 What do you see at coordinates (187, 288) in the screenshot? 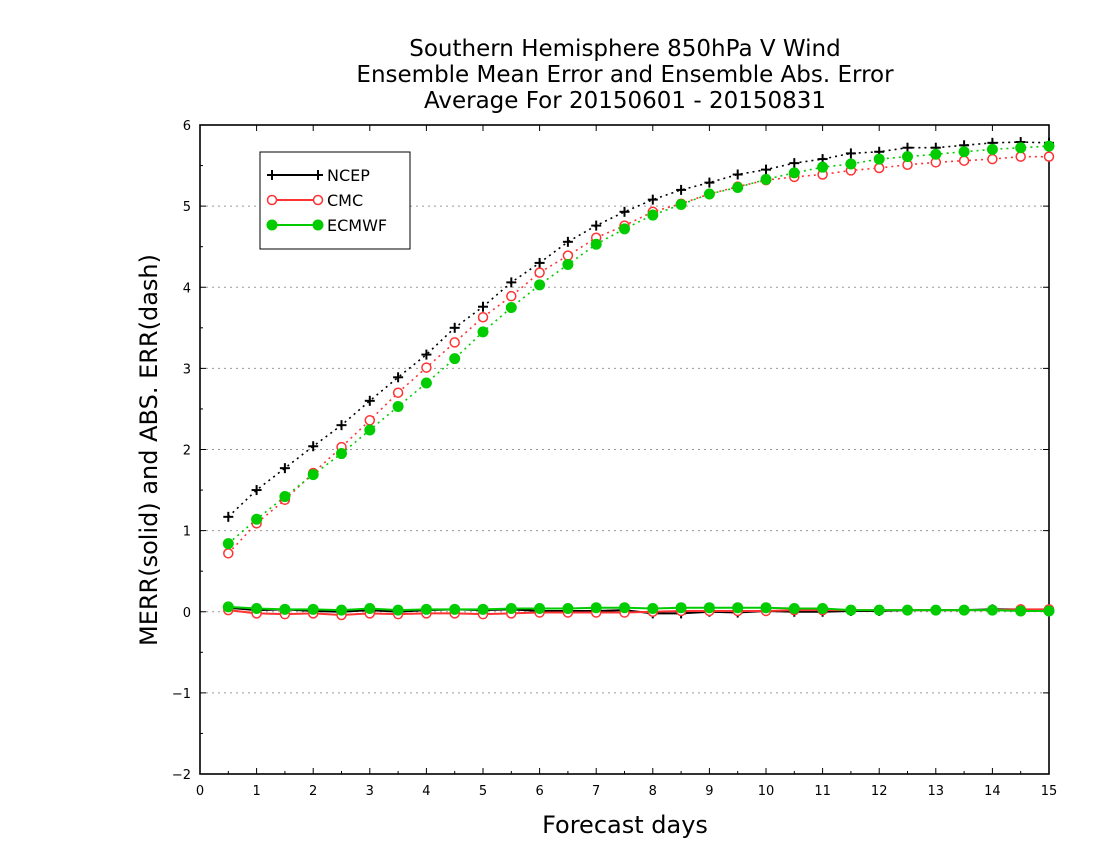
I see `y-tick-label-6: 4` at bounding box center [187, 288].